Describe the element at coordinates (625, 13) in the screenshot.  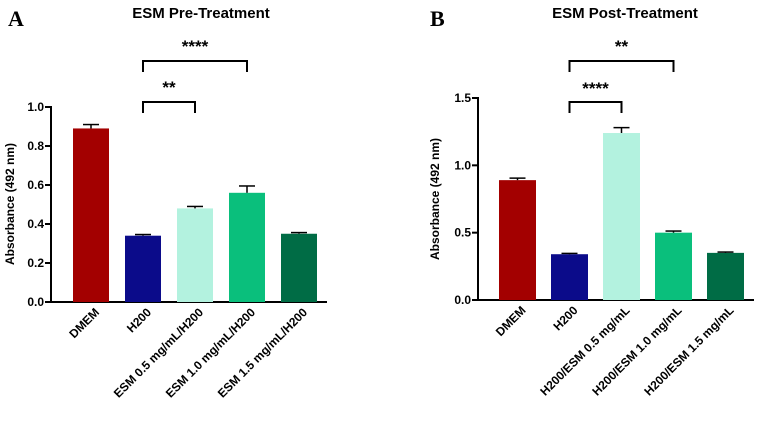
I see `chart-title: ESM Post-Treatment` at that location.